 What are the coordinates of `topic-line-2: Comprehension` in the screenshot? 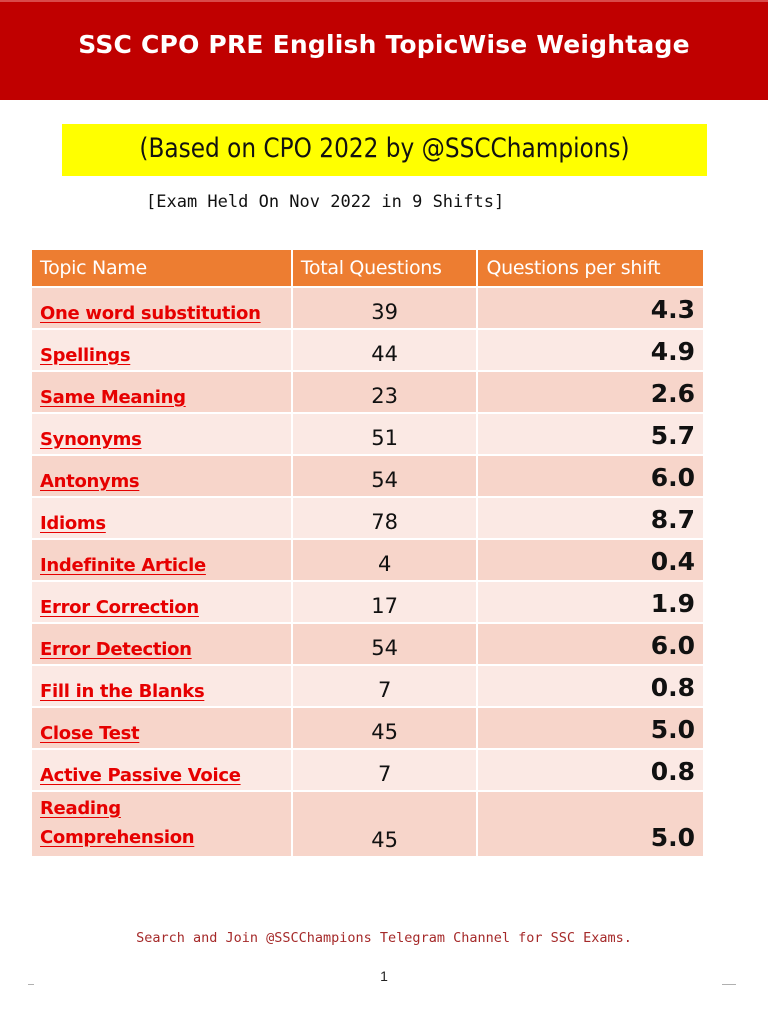 It's located at (117, 837).